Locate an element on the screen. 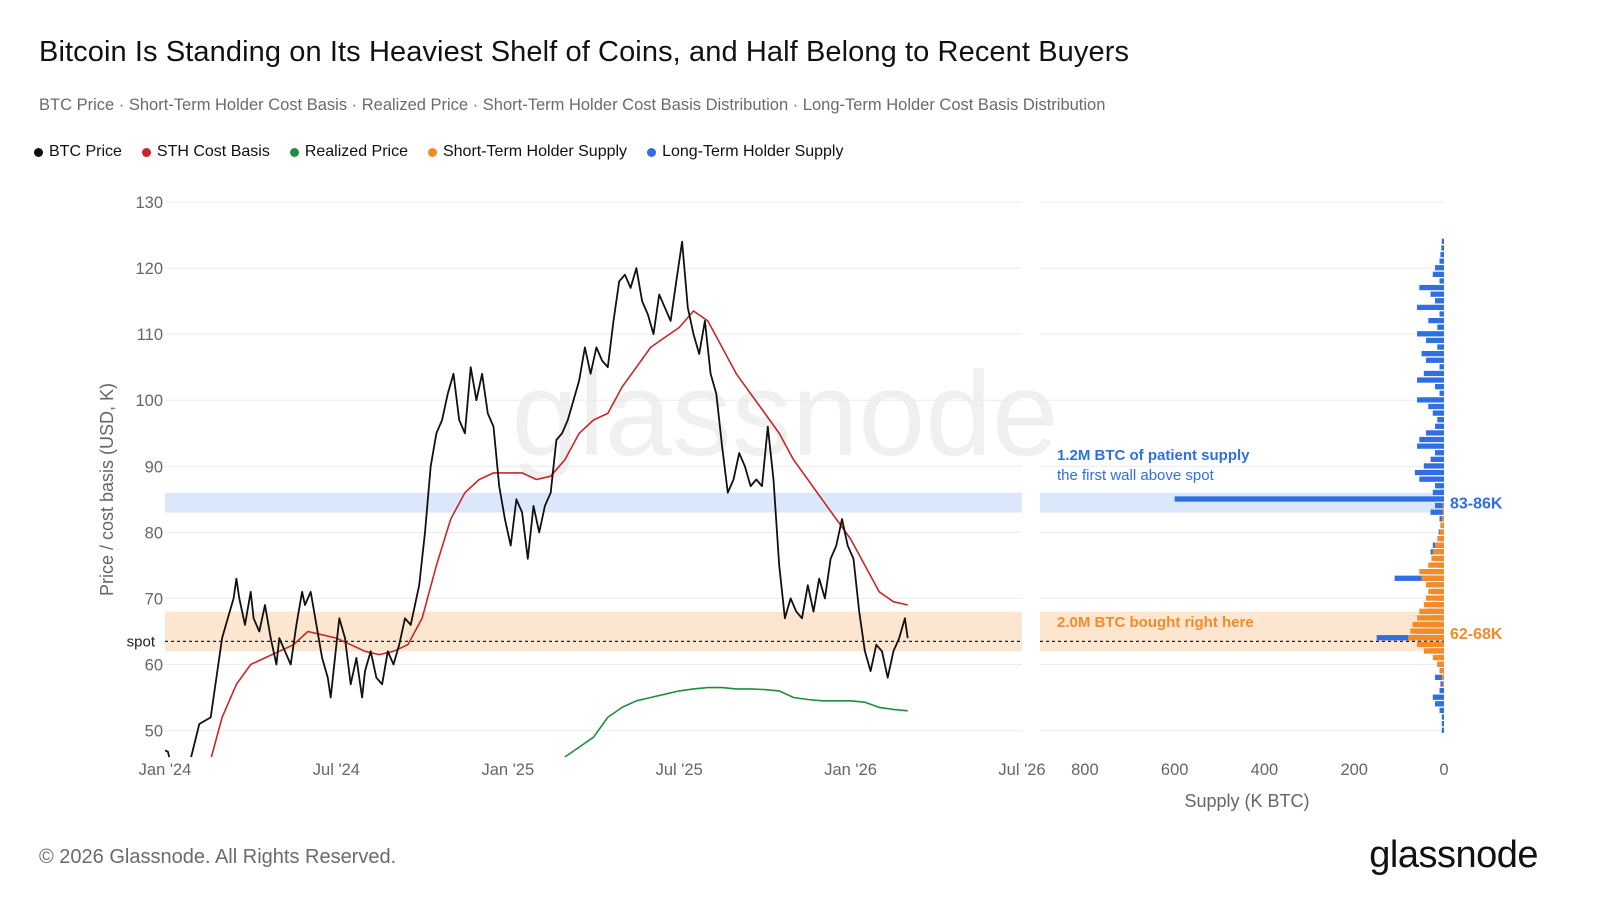 Image resolution: width=1600 pixels, height=900 pixels. spot-label: spot is located at coordinates (141, 641).